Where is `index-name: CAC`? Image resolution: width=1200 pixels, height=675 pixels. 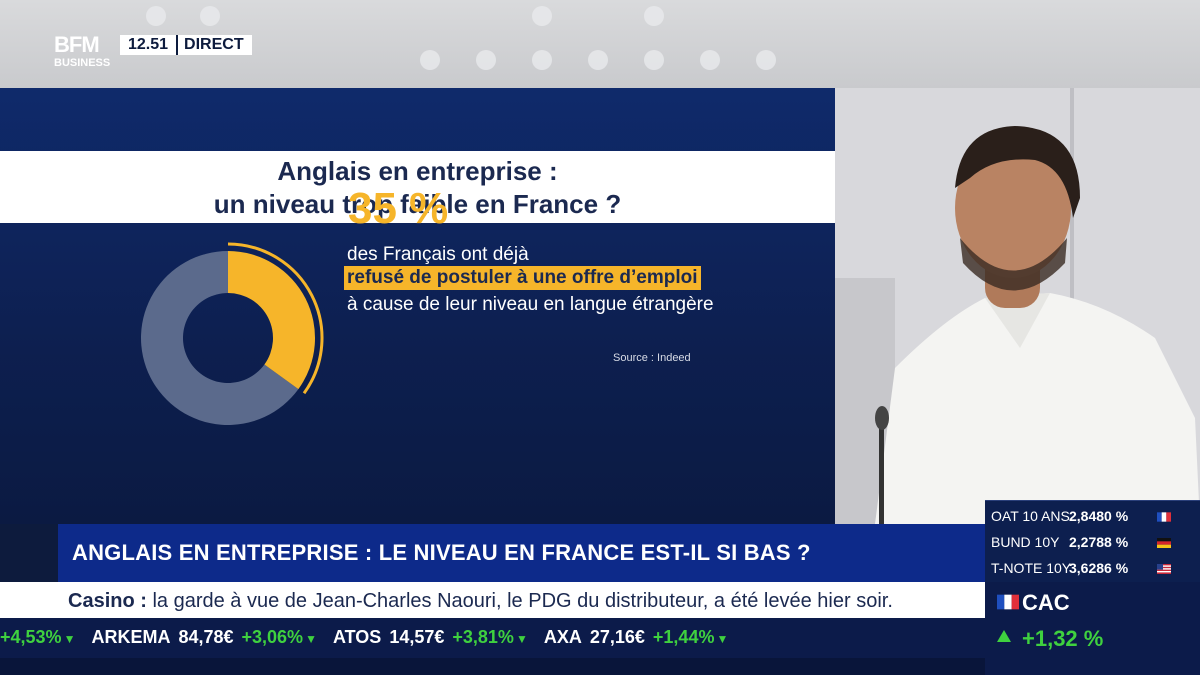
index-name: CAC is located at coordinates (1046, 602).